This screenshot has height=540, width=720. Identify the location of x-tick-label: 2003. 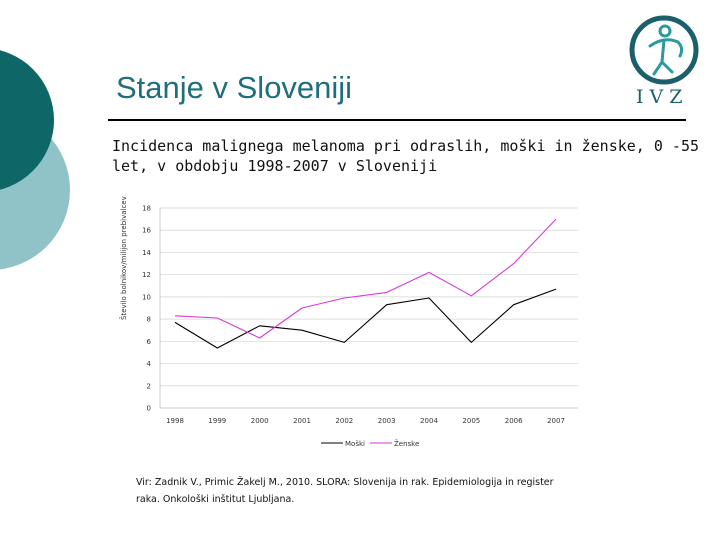
(387, 421).